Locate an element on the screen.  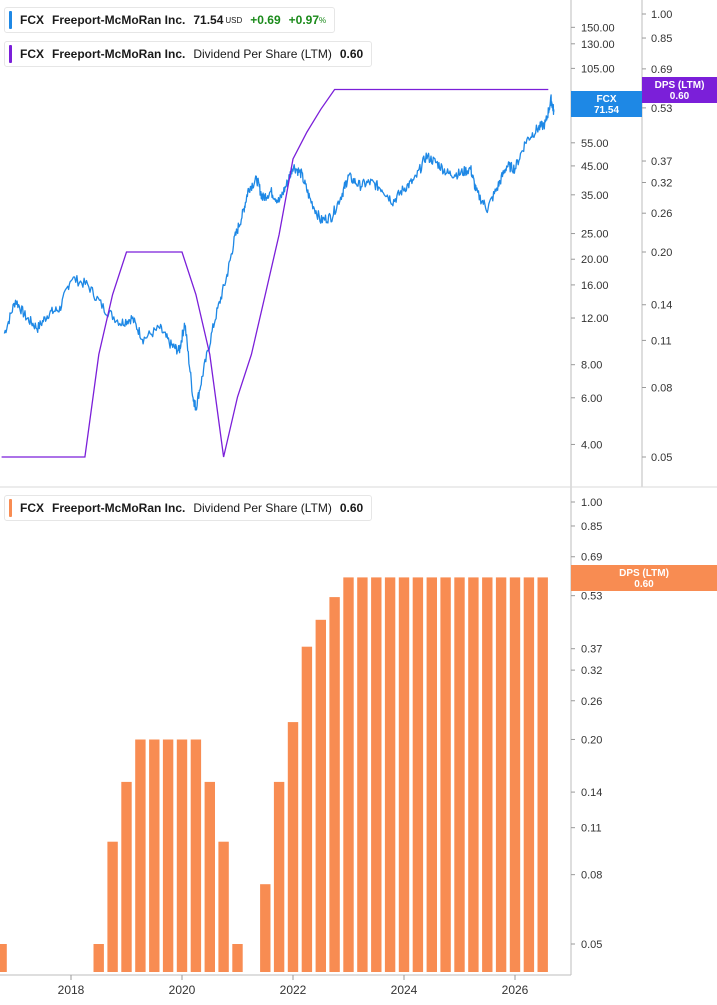
x-tick-label: 2022 is located at coordinates (293, 990).